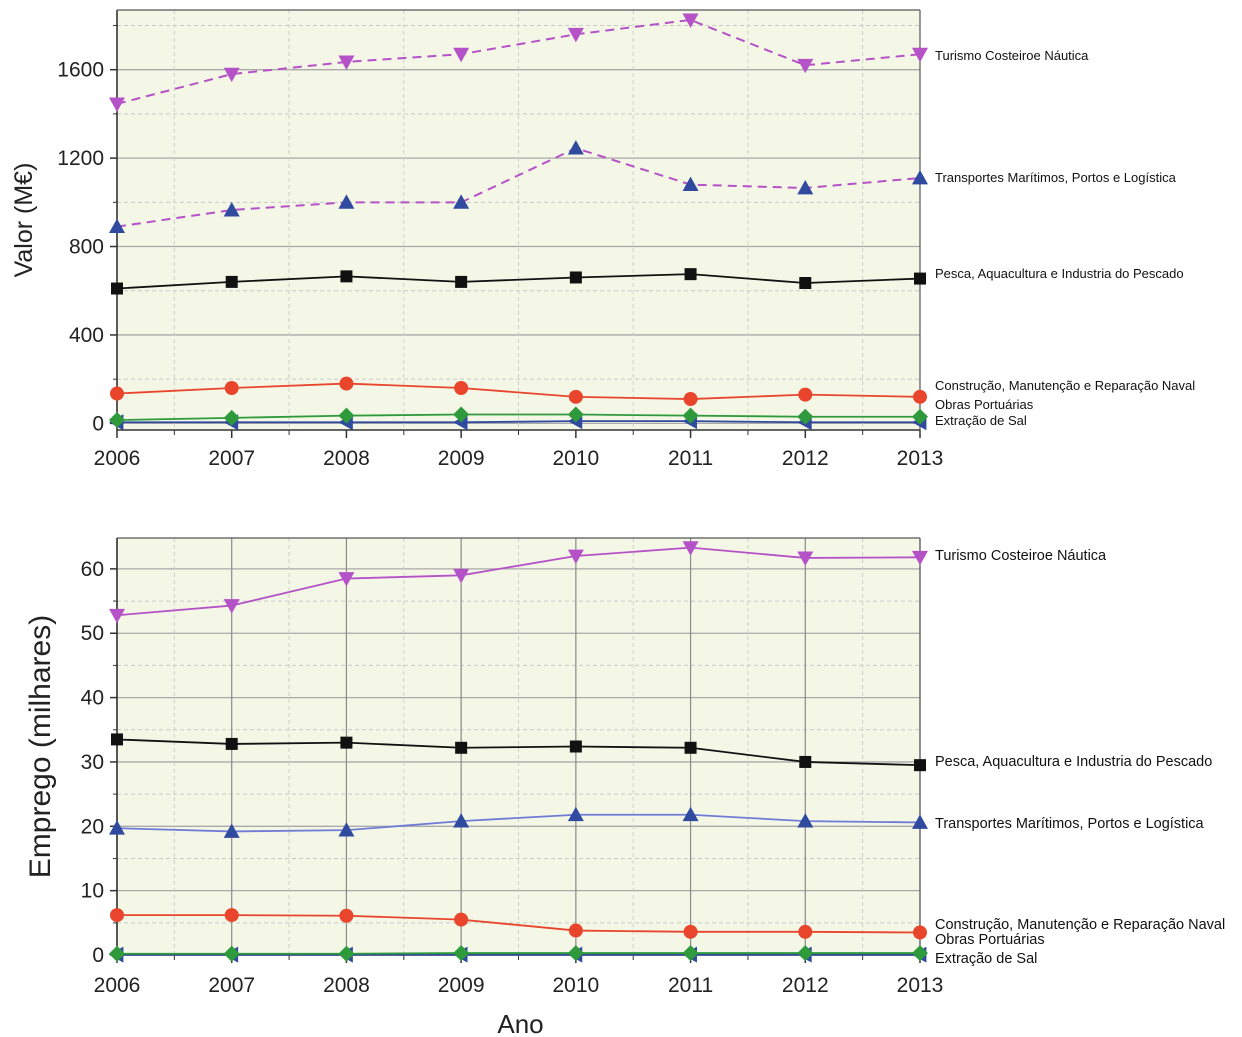  I want to click on x-tick-label: 2013, so click(920, 985).